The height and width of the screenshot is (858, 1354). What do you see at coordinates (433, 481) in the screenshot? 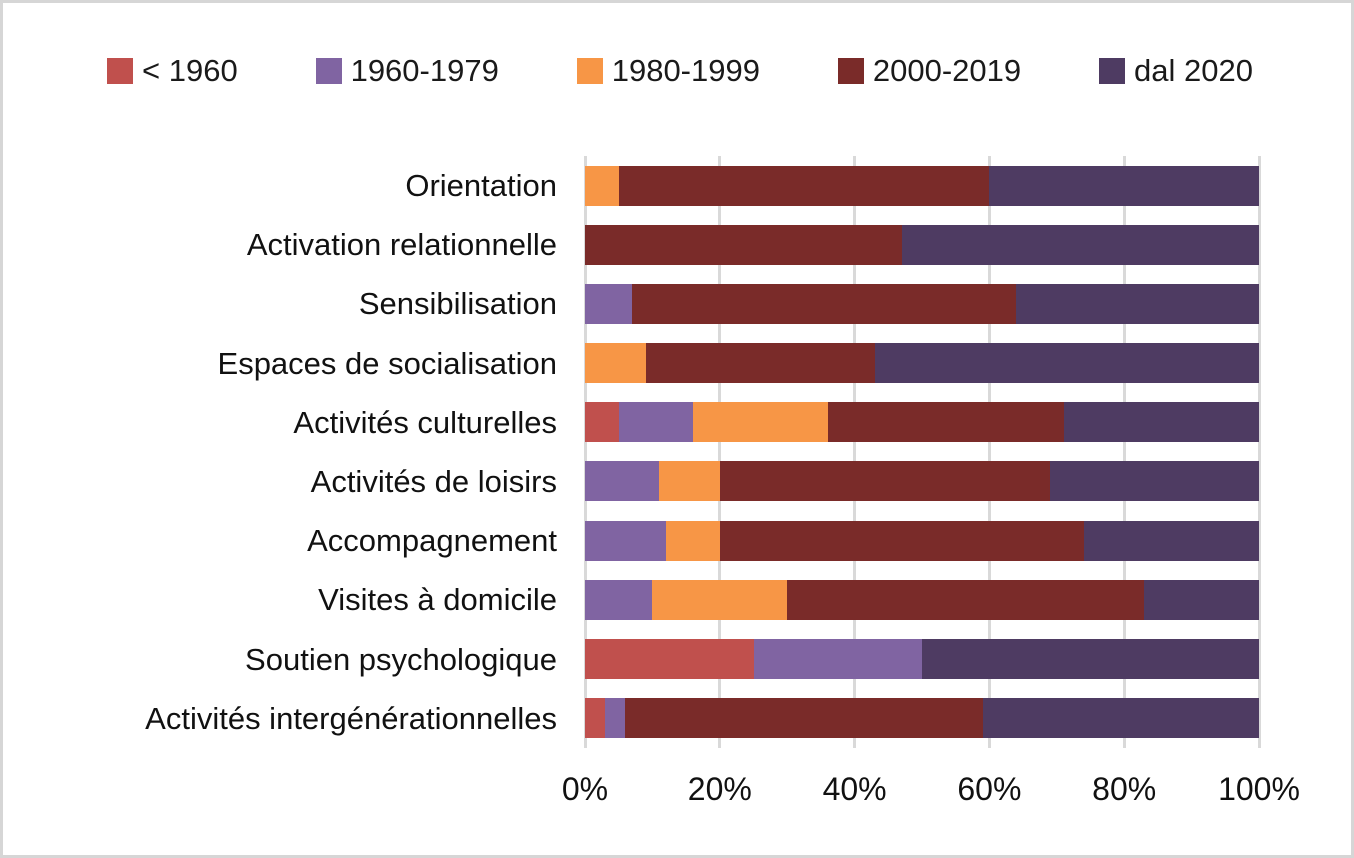
I see `category-label: Activités de loisirs` at bounding box center [433, 481].